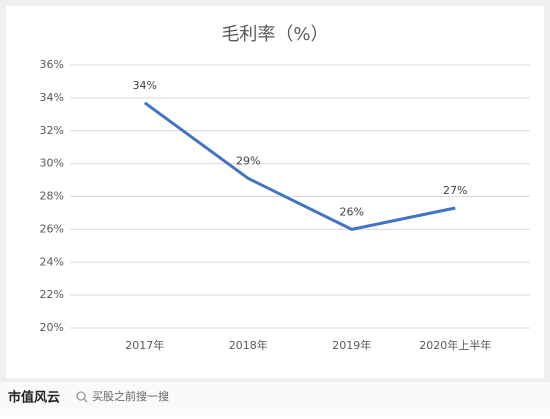 The height and width of the screenshot is (419, 550). Describe the element at coordinates (455, 190) in the screenshot. I see `data-label: 27%` at that location.